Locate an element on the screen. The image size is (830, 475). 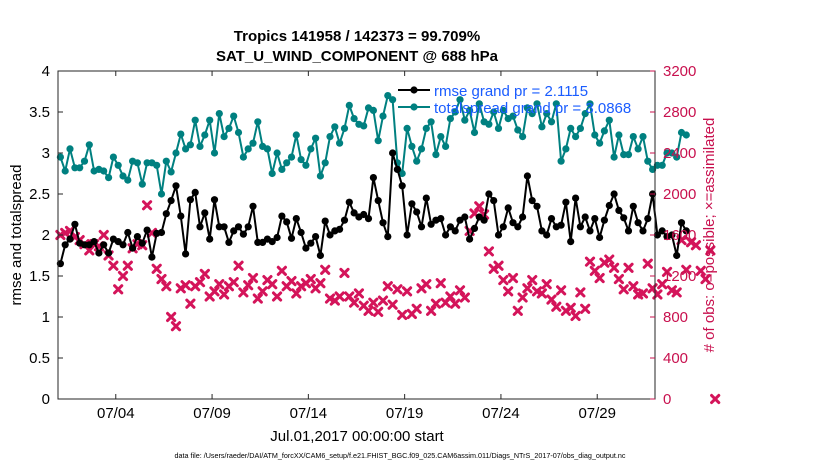
chart-title: Tropics 141958 / 142373 = 99.709% is located at coordinates (357, 36).